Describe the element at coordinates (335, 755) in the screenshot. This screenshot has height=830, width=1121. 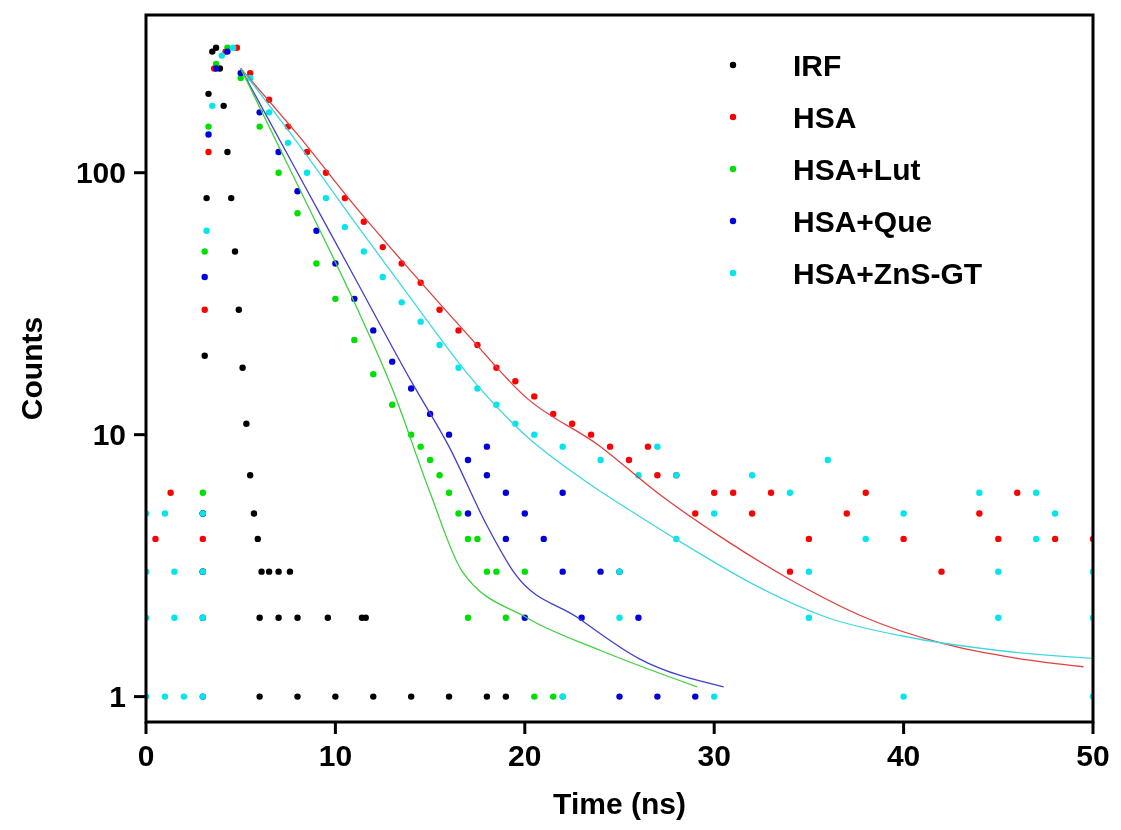
I see `x-tick-label: 10` at that location.